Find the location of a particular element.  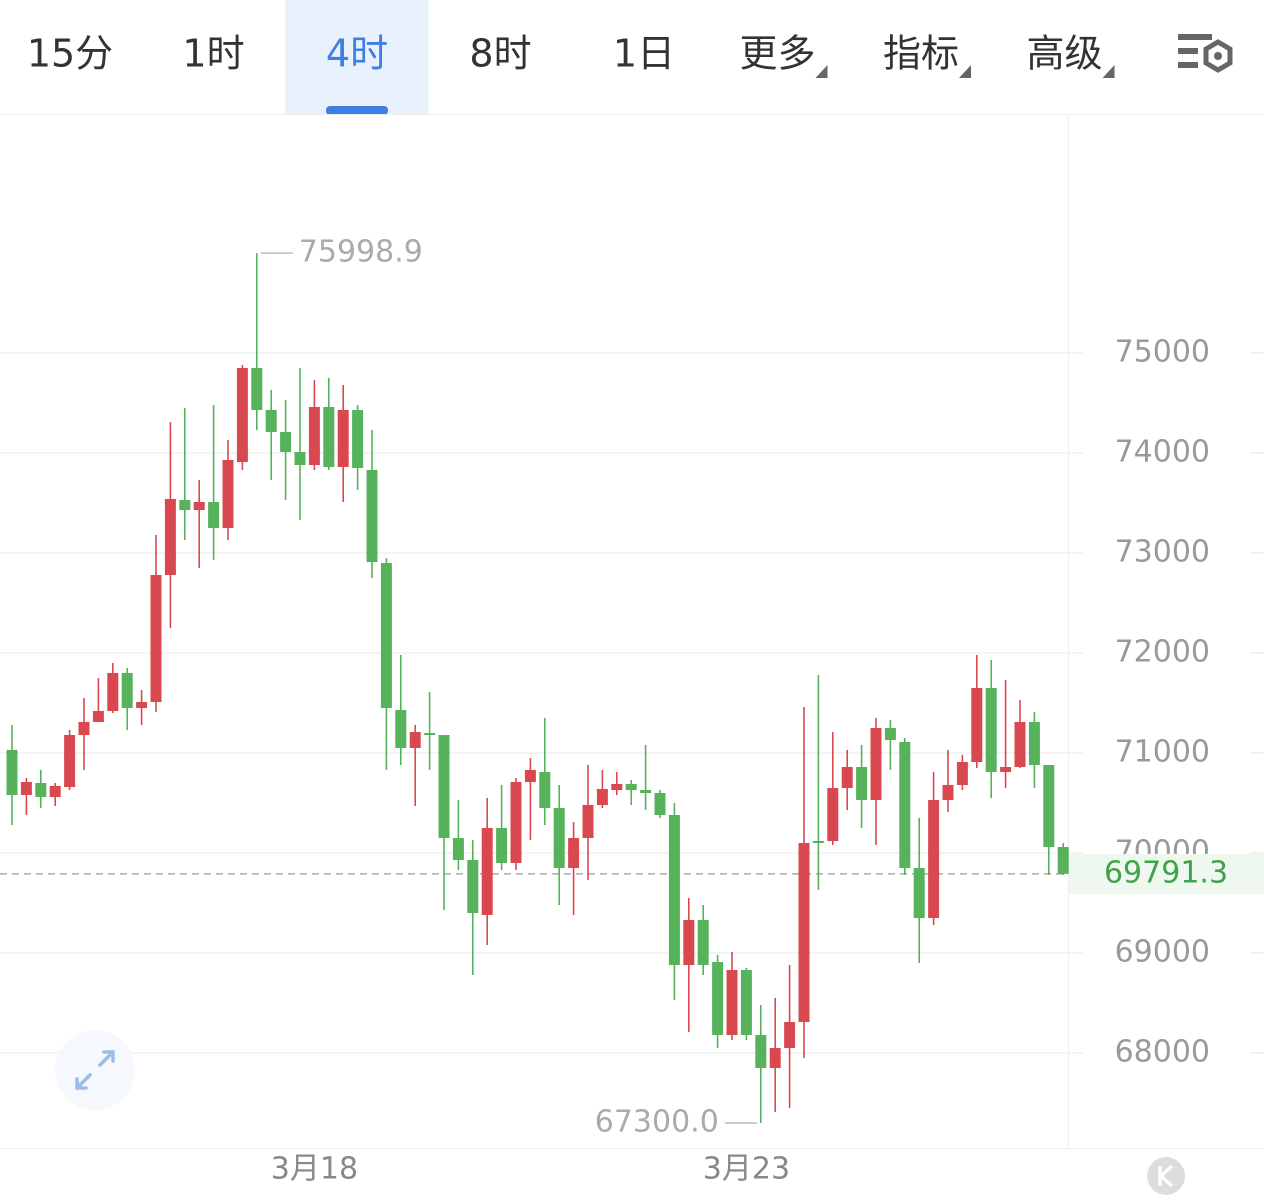

expand-icon is located at coordinates (95, 1070).